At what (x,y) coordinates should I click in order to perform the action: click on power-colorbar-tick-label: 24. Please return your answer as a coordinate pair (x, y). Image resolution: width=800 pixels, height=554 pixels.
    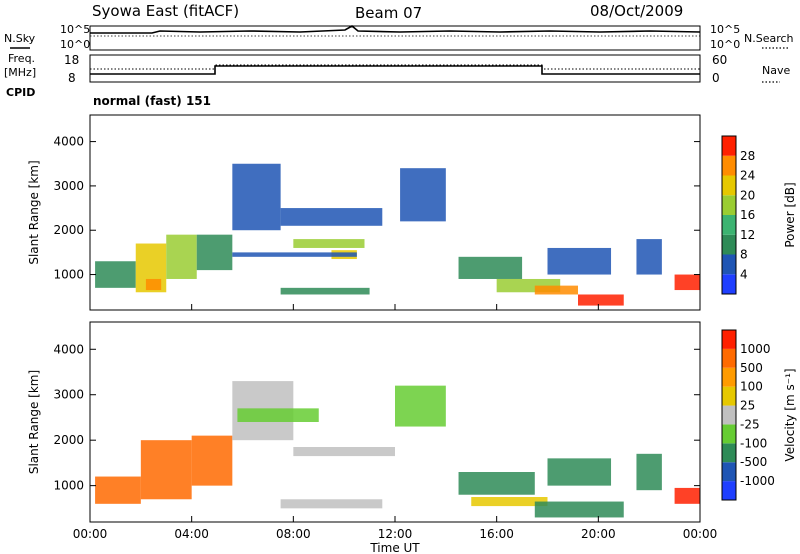
    Looking at the image, I should click on (747, 176).